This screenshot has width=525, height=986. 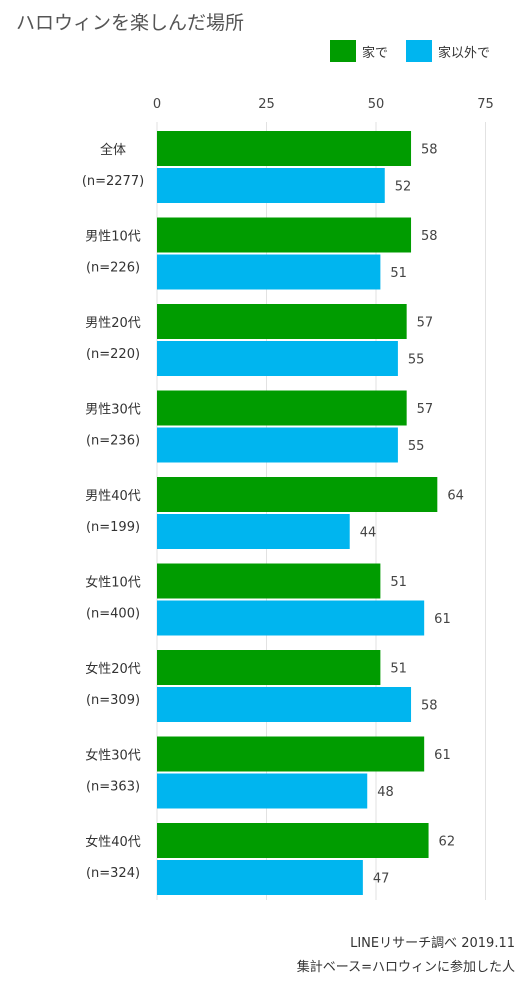 What do you see at coordinates (368, 533) in the screenshot?
I see `data-label: 44` at bounding box center [368, 533].